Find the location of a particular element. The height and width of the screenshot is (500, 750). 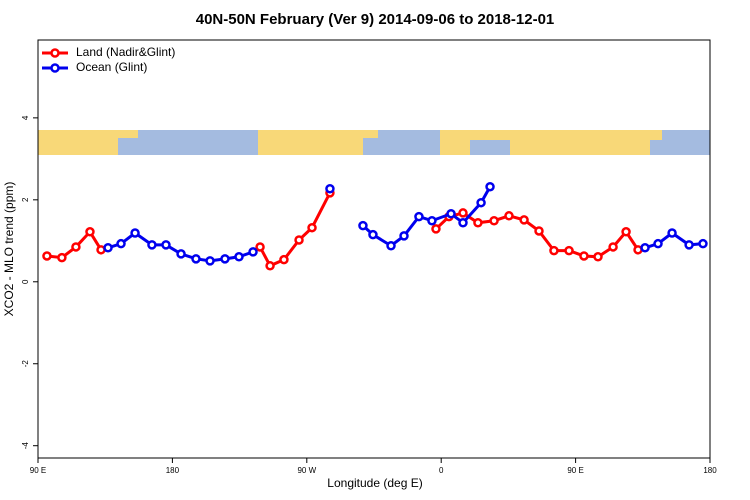

y-tick-label: -4 is located at coordinates (25, 446).